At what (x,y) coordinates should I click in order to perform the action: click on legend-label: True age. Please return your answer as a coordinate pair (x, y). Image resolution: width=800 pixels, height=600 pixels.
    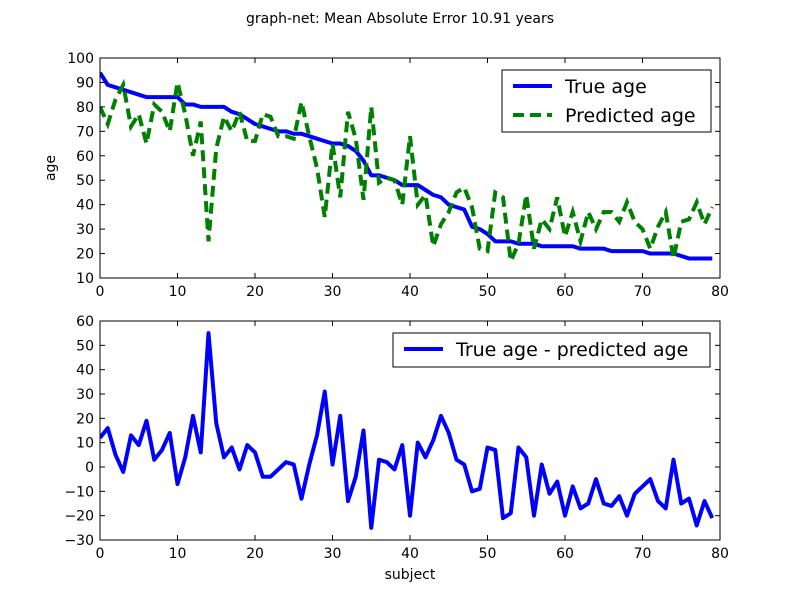
    Looking at the image, I should click on (605, 87).